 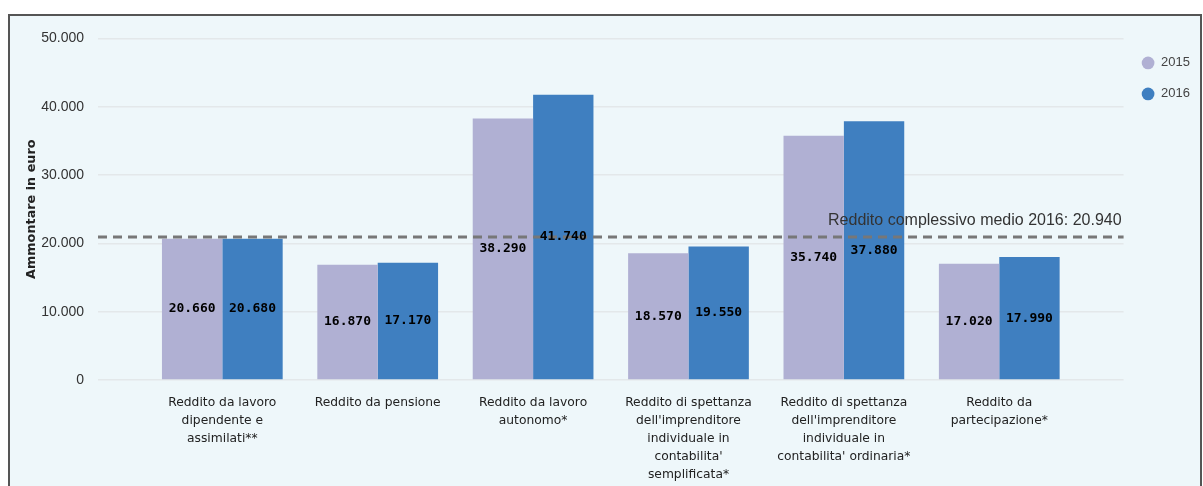 I want to click on data-label: 17.170, so click(x=408, y=320).